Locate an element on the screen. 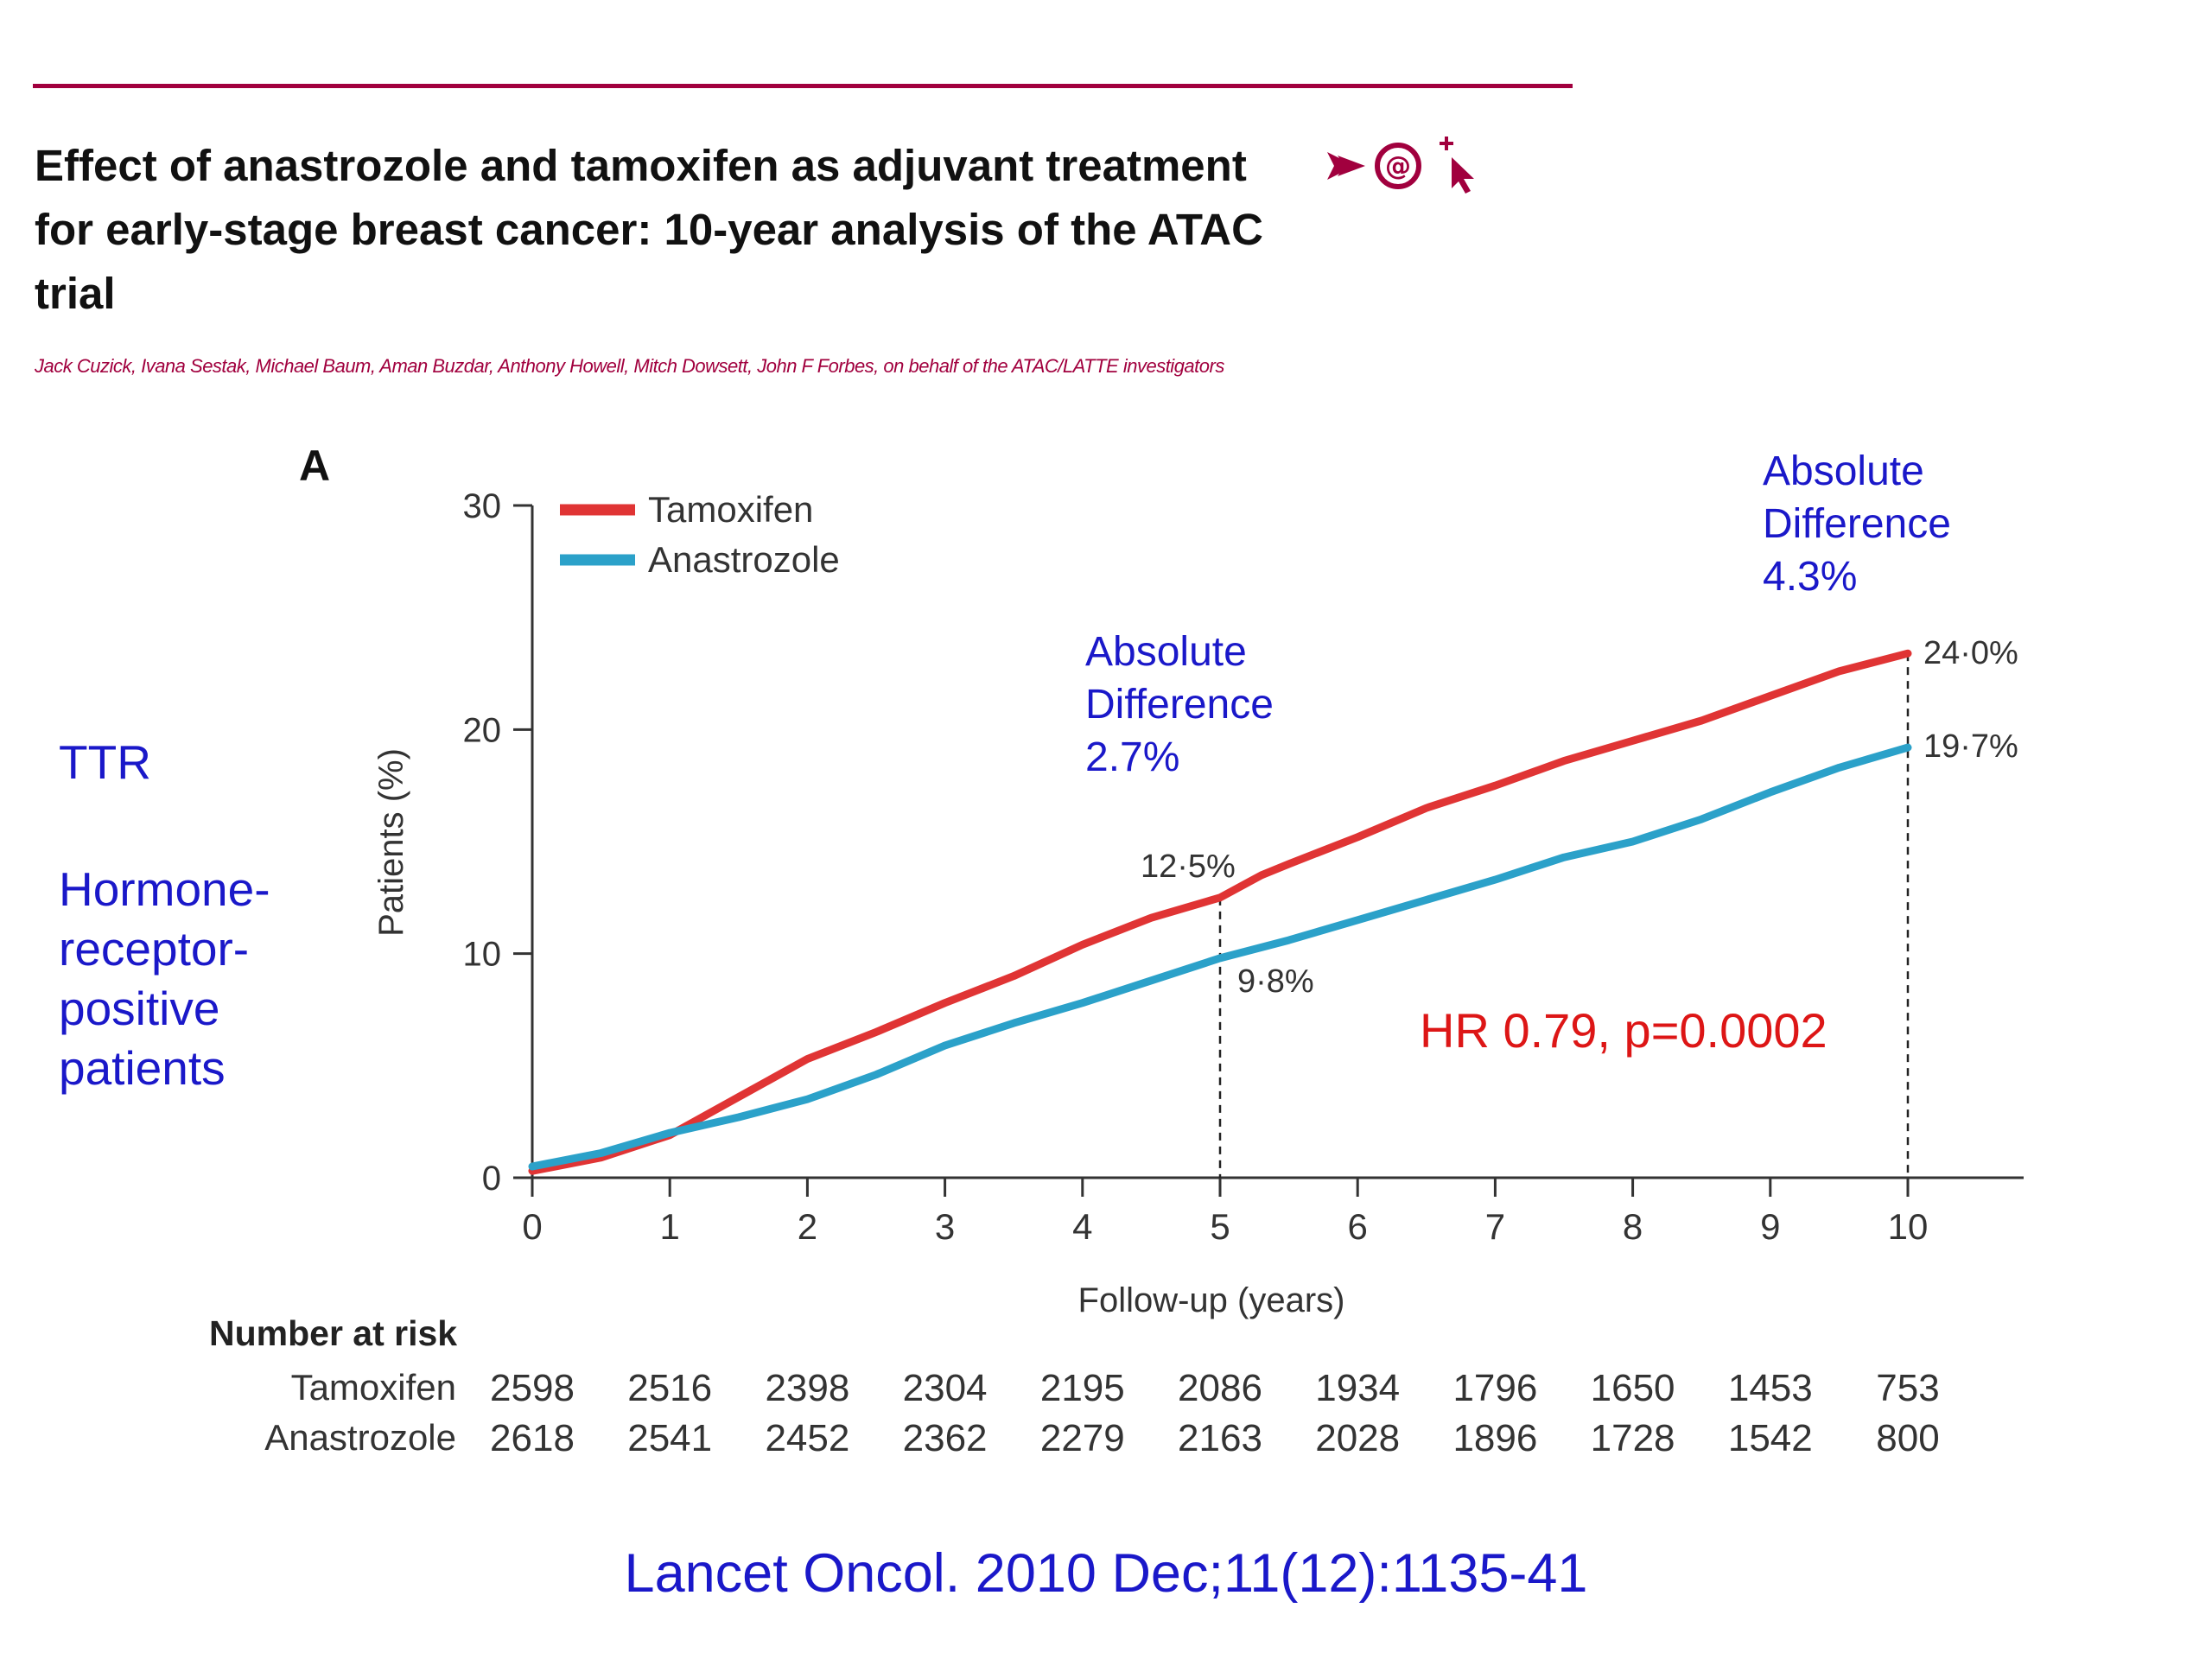  risk-cell: 800 is located at coordinates (1908, 1438).